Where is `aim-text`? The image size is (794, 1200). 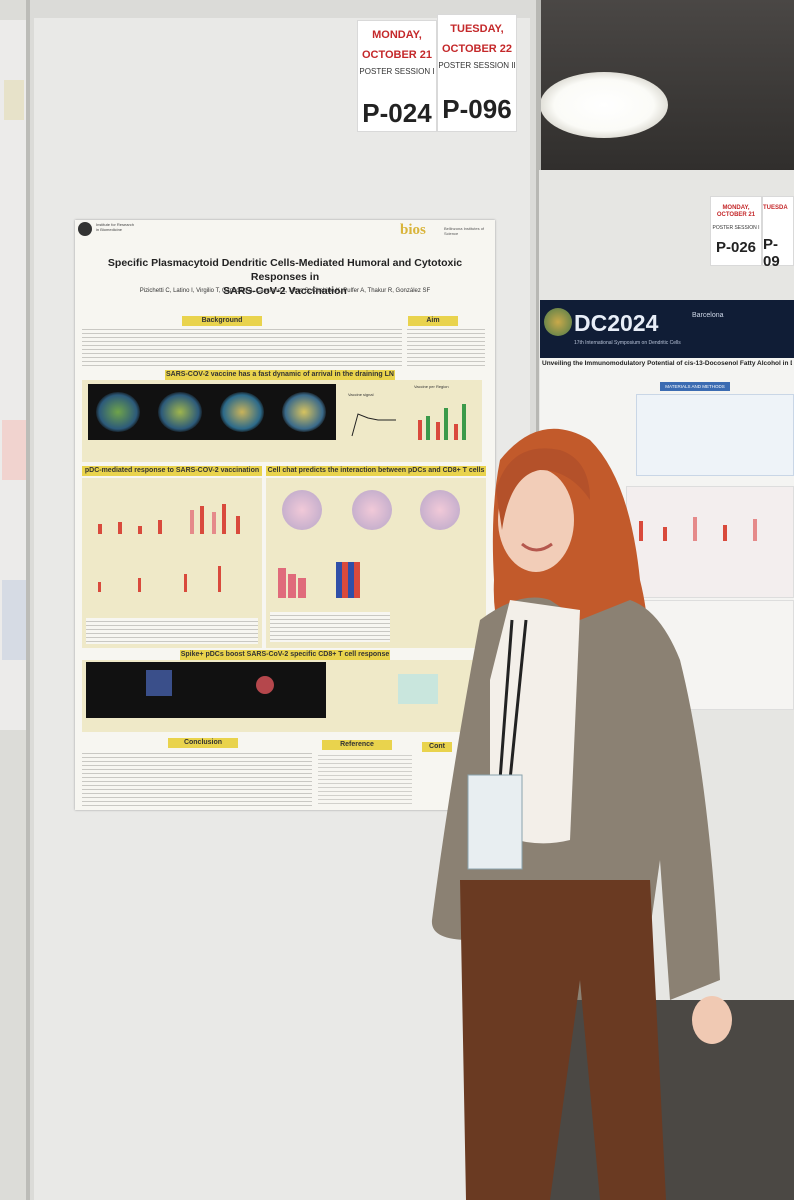
aim-text is located at coordinates (446, 347).